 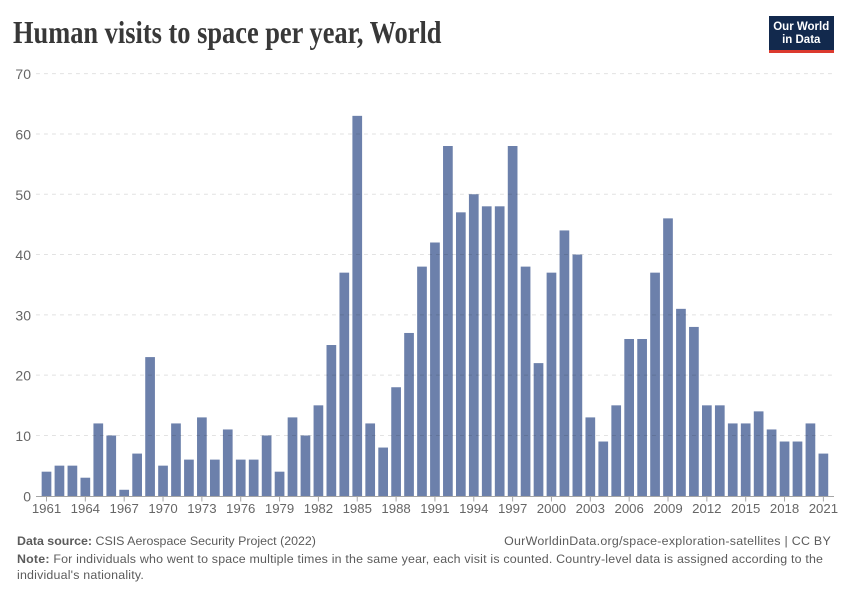 What do you see at coordinates (279, 508) in the screenshot?
I see `svg-text: 1979` at bounding box center [279, 508].